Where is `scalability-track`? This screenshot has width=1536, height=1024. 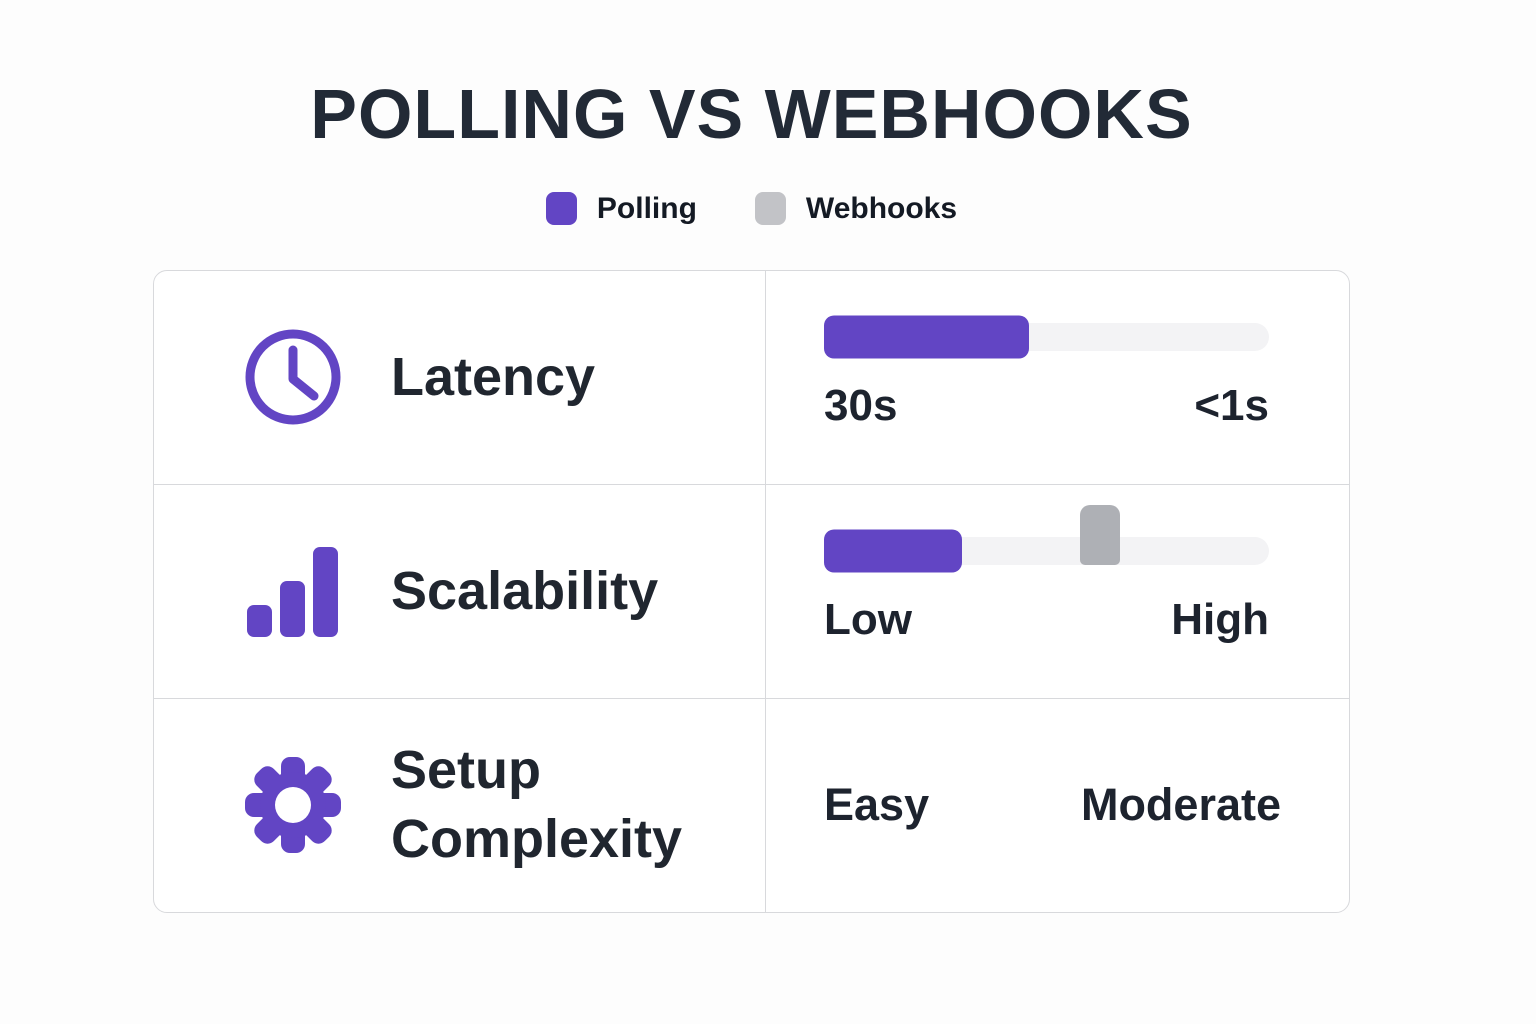 scalability-track is located at coordinates (1046, 539).